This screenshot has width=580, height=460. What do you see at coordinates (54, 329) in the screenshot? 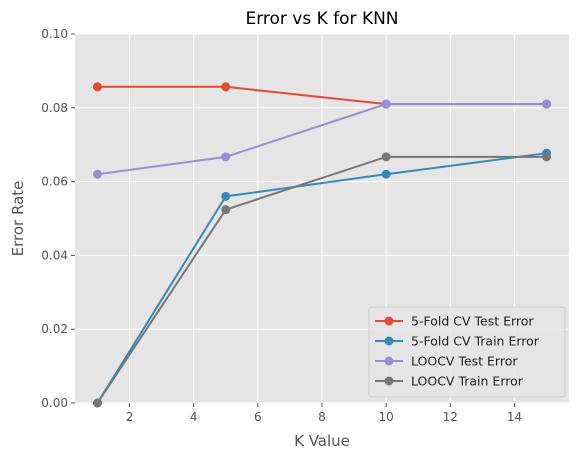
I see `y-tick-label: 0.02` at bounding box center [54, 329].